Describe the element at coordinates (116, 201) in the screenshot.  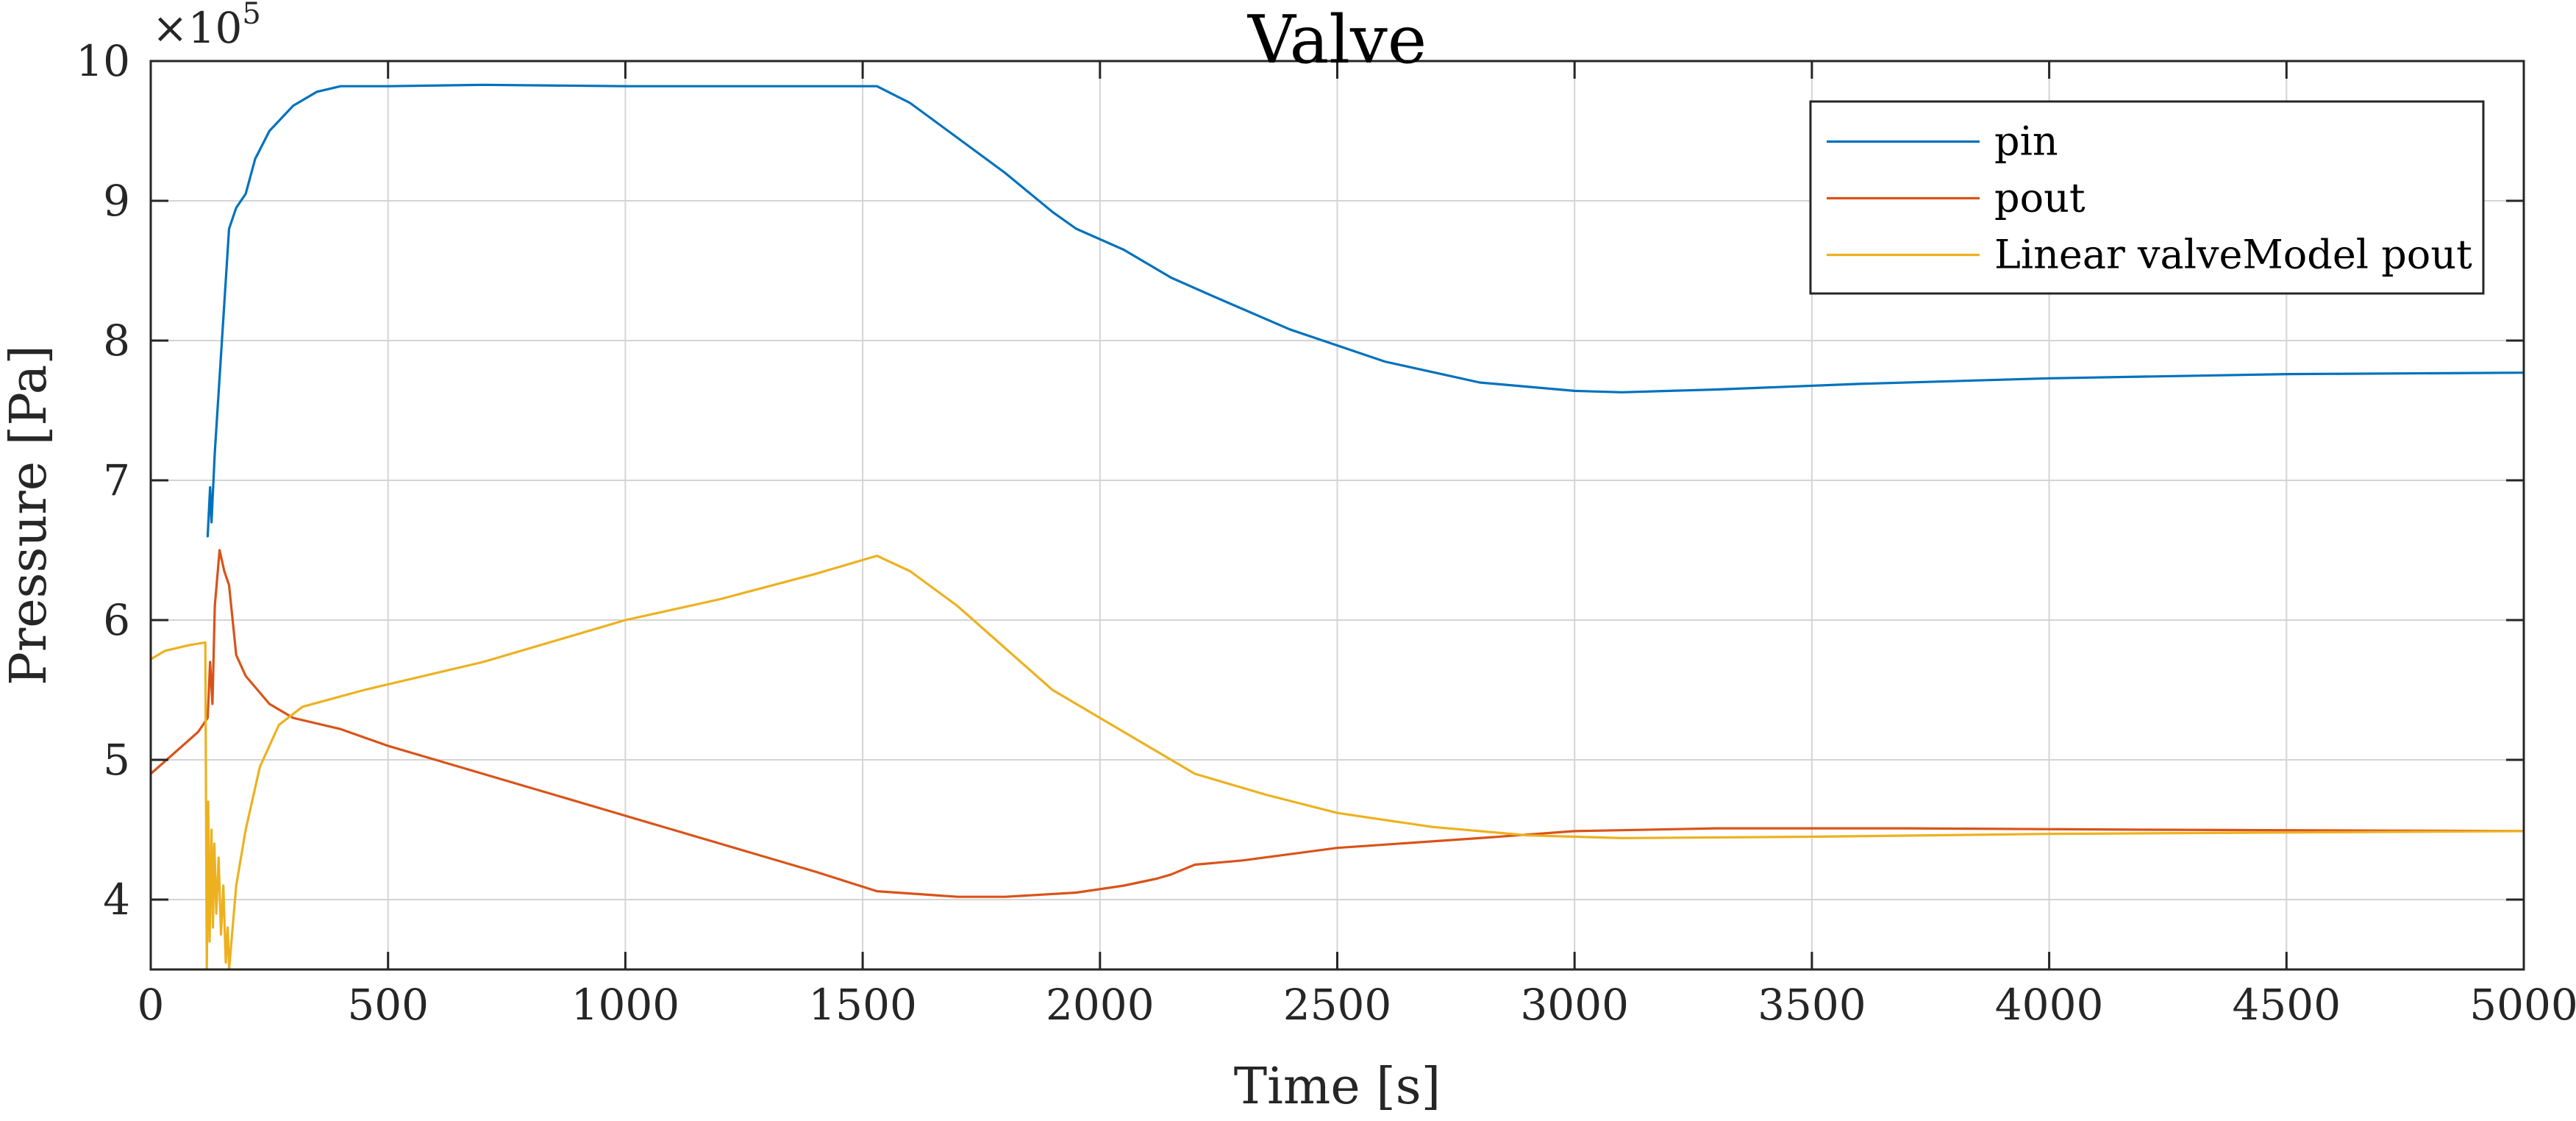
I see `y-tick-label: 9` at that location.